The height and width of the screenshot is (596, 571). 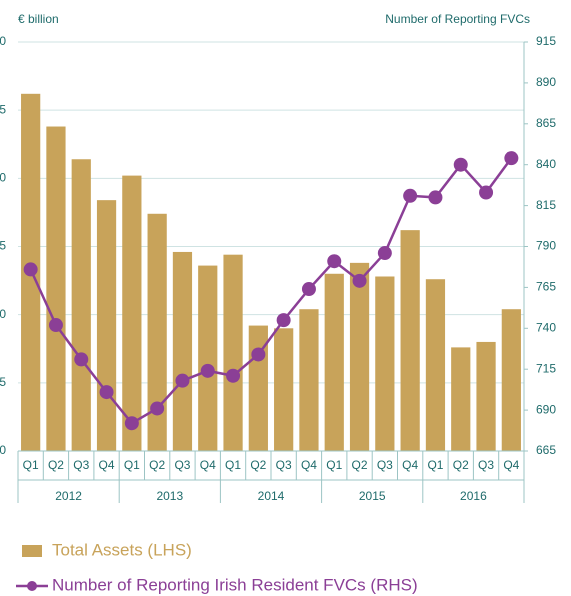 What do you see at coordinates (546, 41) in the screenshot?
I see `y2-tick-label: 915` at bounding box center [546, 41].